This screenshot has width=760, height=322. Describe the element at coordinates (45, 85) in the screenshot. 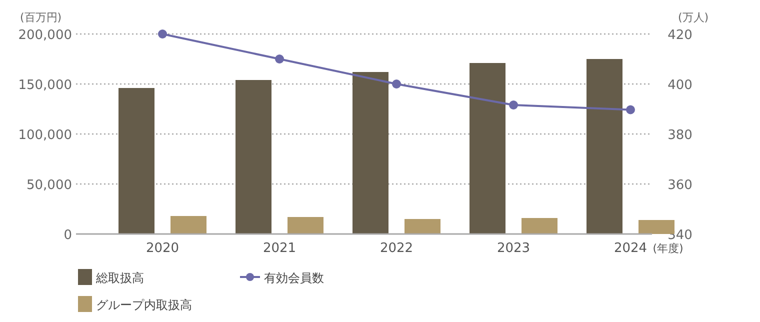

I see `y-tick-label: 150,000` at that location.